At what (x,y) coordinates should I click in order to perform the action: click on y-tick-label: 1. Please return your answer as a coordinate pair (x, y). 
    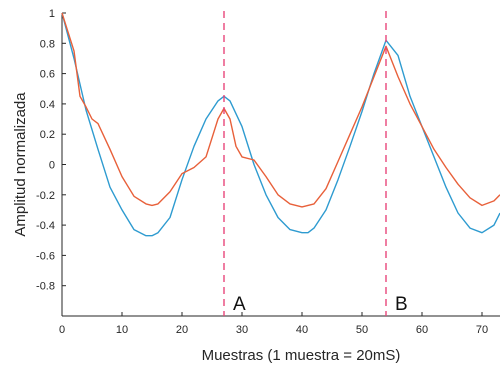
    Looking at the image, I should click on (52, 14).